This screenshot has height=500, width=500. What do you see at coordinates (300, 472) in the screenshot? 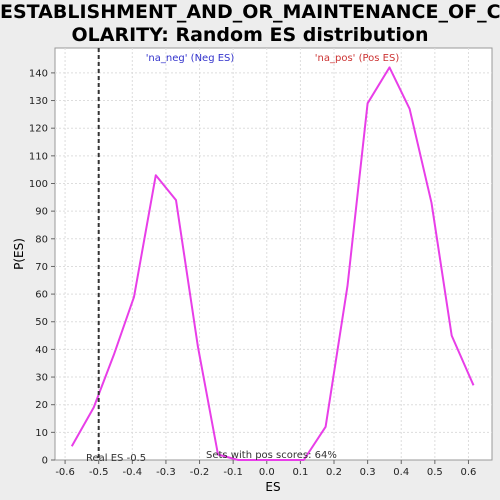
I see `x-tick-label: 0.1` at bounding box center [300, 472].